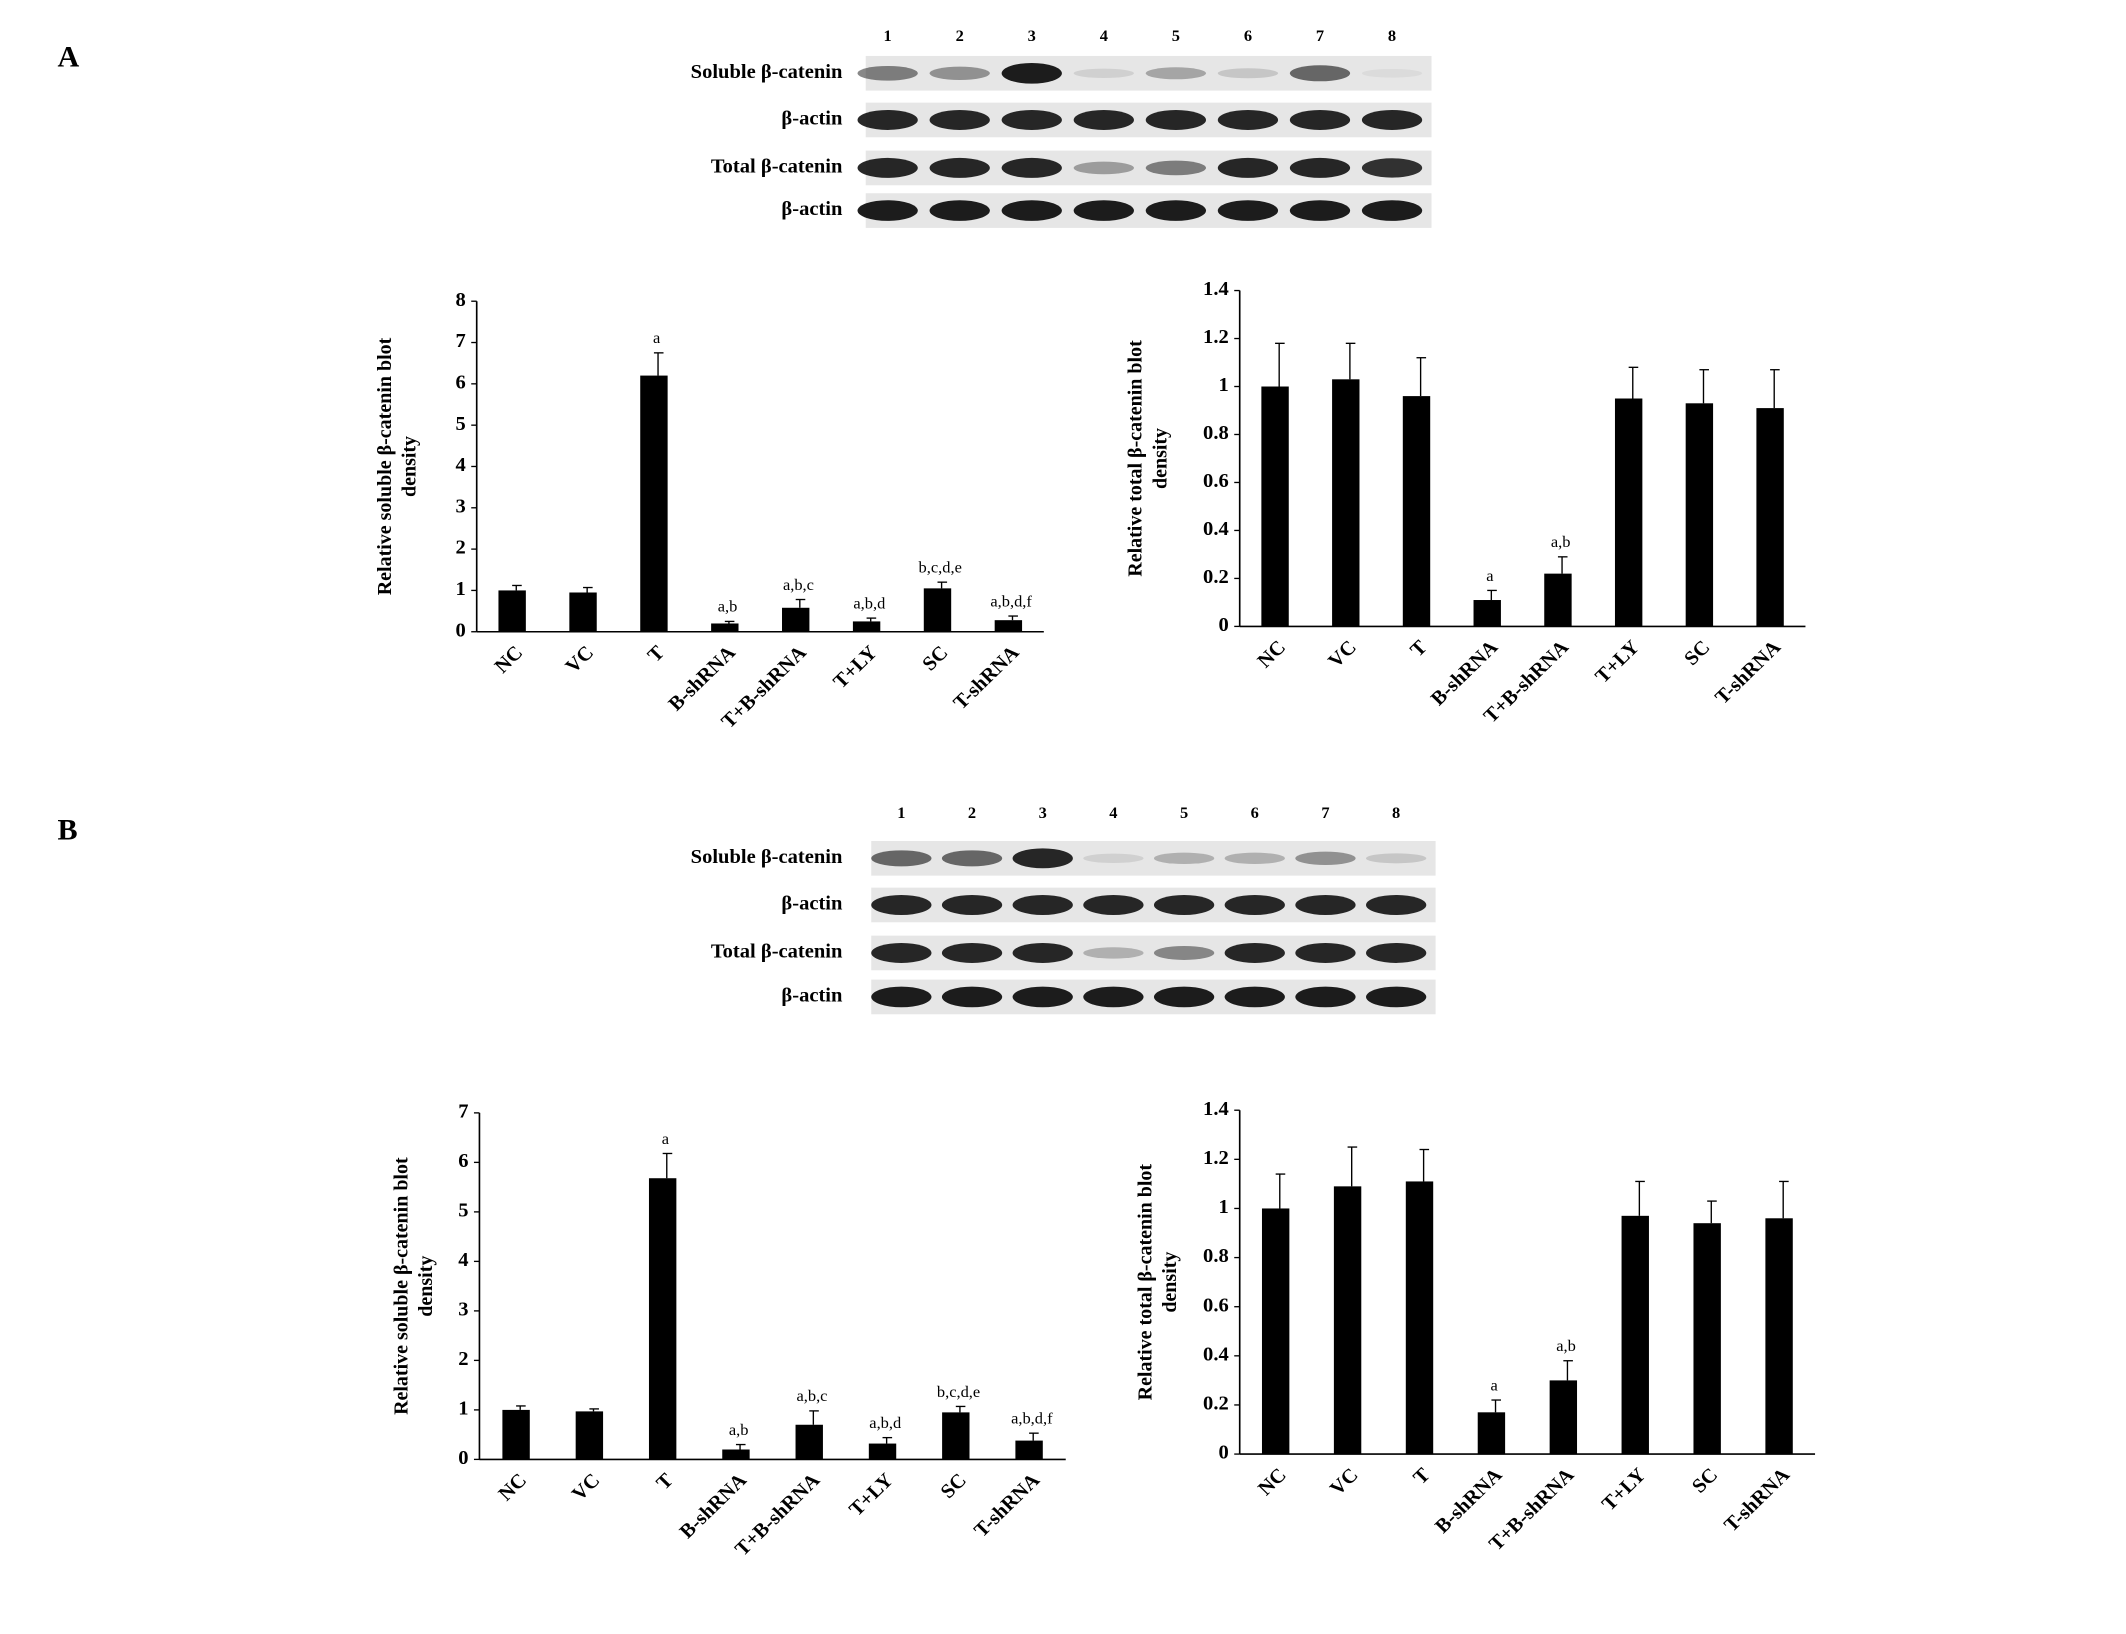 The image size is (2126, 1634). What do you see at coordinates (460, 341) in the screenshot?
I see `y-tick-label: 7` at bounding box center [460, 341].